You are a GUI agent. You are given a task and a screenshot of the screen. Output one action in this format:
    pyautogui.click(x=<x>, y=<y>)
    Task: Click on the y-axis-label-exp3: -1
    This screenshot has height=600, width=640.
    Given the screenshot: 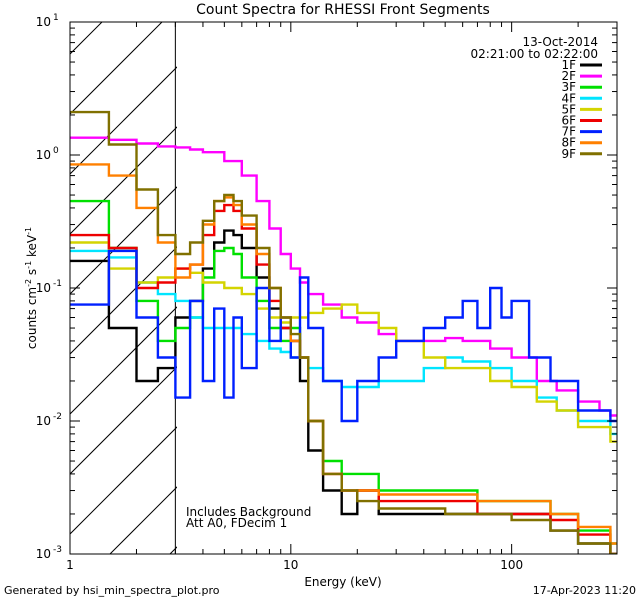 What is the action you would take?
    pyautogui.click(x=28, y=231)
    